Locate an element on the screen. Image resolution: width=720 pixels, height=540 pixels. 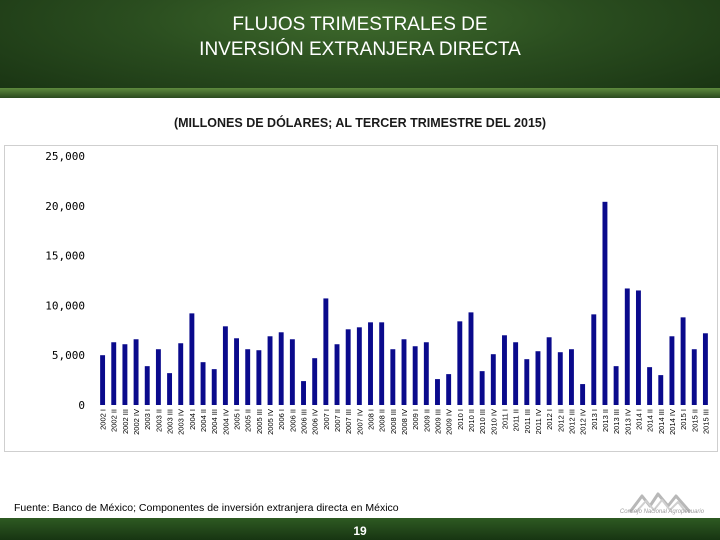
x-tick-label: 2002 II is located at coordinates (114, 420).